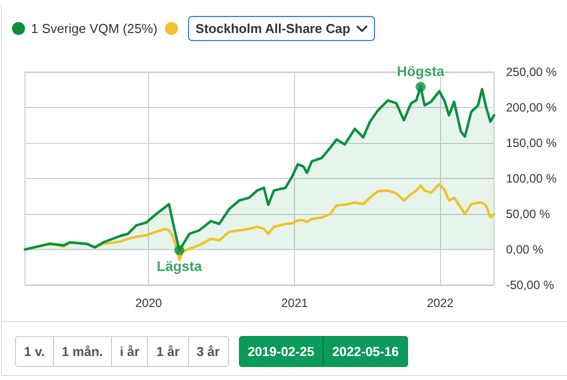 The image size is (567, 380). I want to click on x-tick-label: 2021, so click(294, 303).